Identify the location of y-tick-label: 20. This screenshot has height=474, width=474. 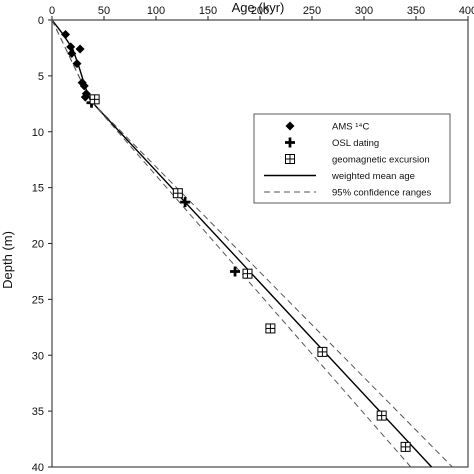
(38, 245).